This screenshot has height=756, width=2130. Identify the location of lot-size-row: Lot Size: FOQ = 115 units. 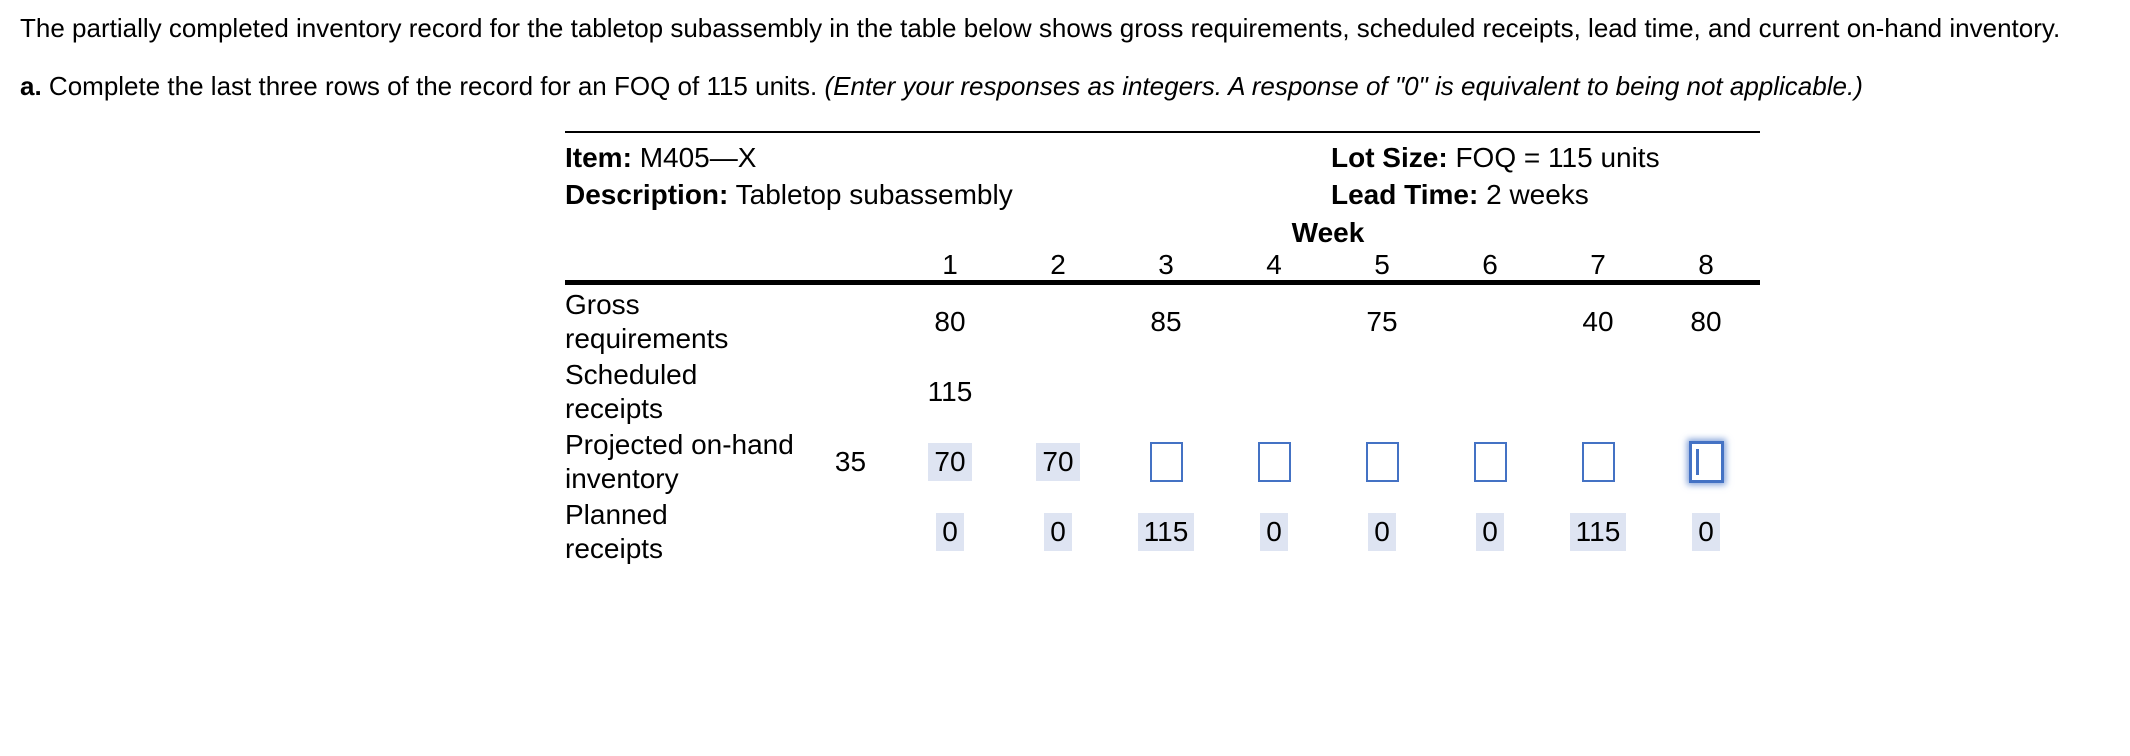
(1495, 158).